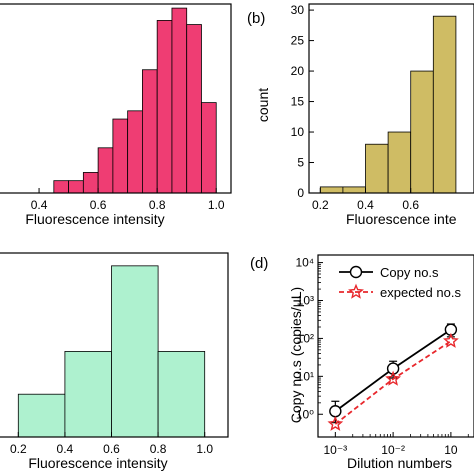 Image resolution: width=474 pixels, height=474 pixels. I want to click on panel-c-x-axis-label: Fluorescence intensity, so click(97, 463).